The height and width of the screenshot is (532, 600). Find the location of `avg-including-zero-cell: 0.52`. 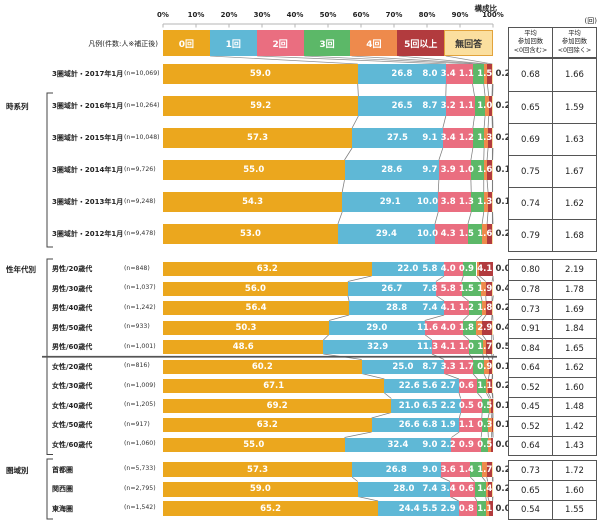

avg-including-zero-cell: 0.52 is located at coordinates (530, 387).